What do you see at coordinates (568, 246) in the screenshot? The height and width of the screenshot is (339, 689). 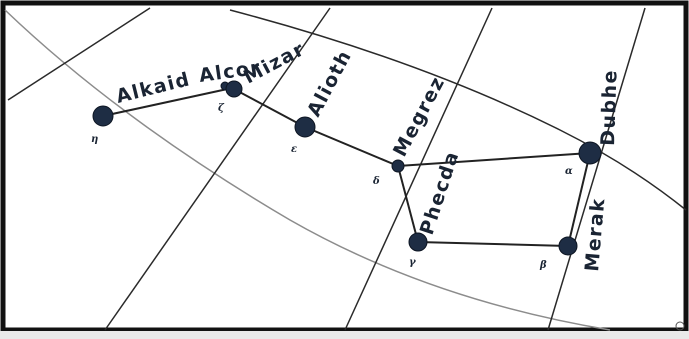 I see `star-merak` at bounding box center [568, 246].